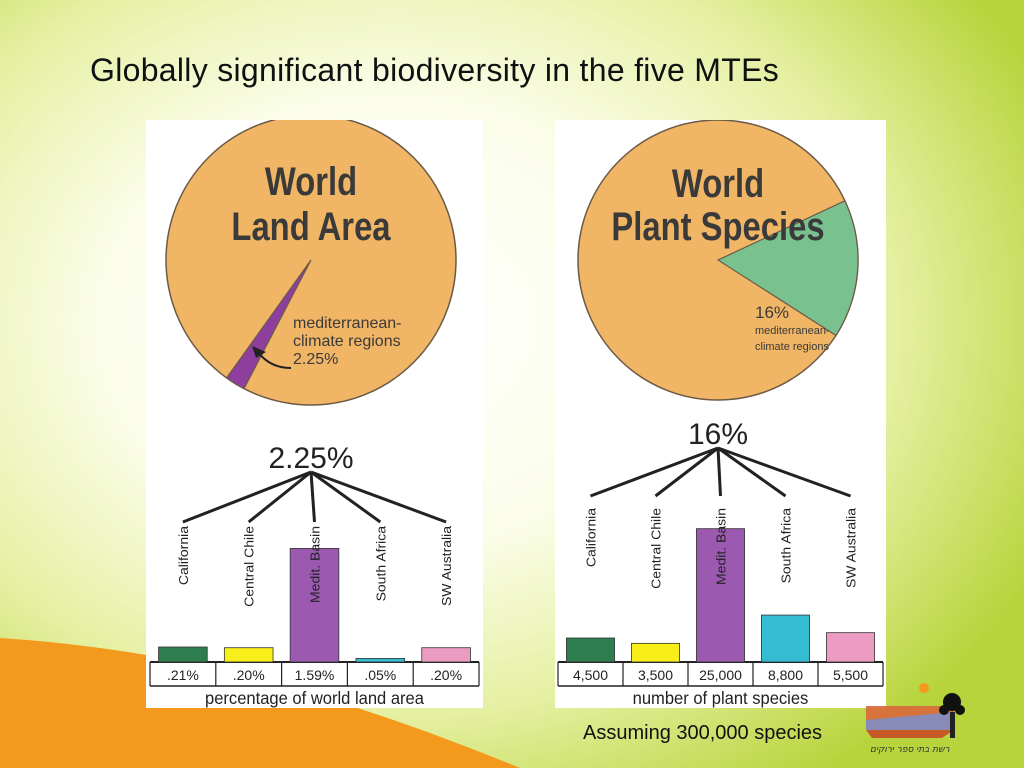  I want to click on bar-value-label: 8,800, so click(785, 675).